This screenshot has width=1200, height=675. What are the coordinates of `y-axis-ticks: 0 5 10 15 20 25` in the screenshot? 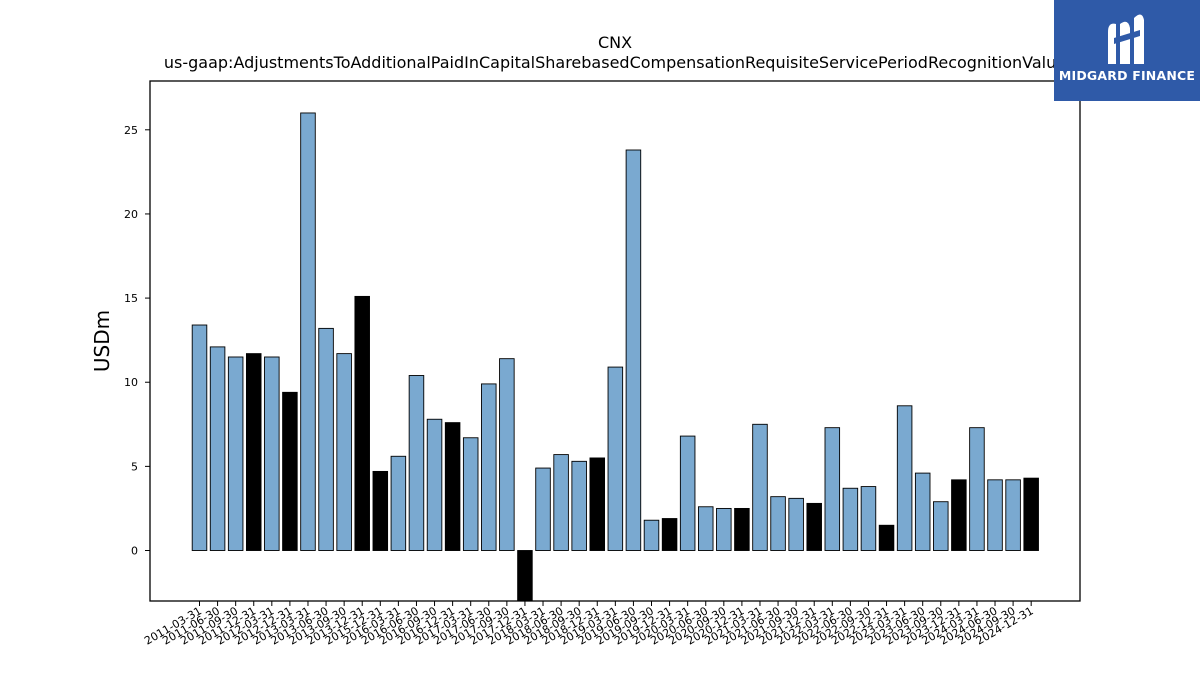 It's located at (137, 341).